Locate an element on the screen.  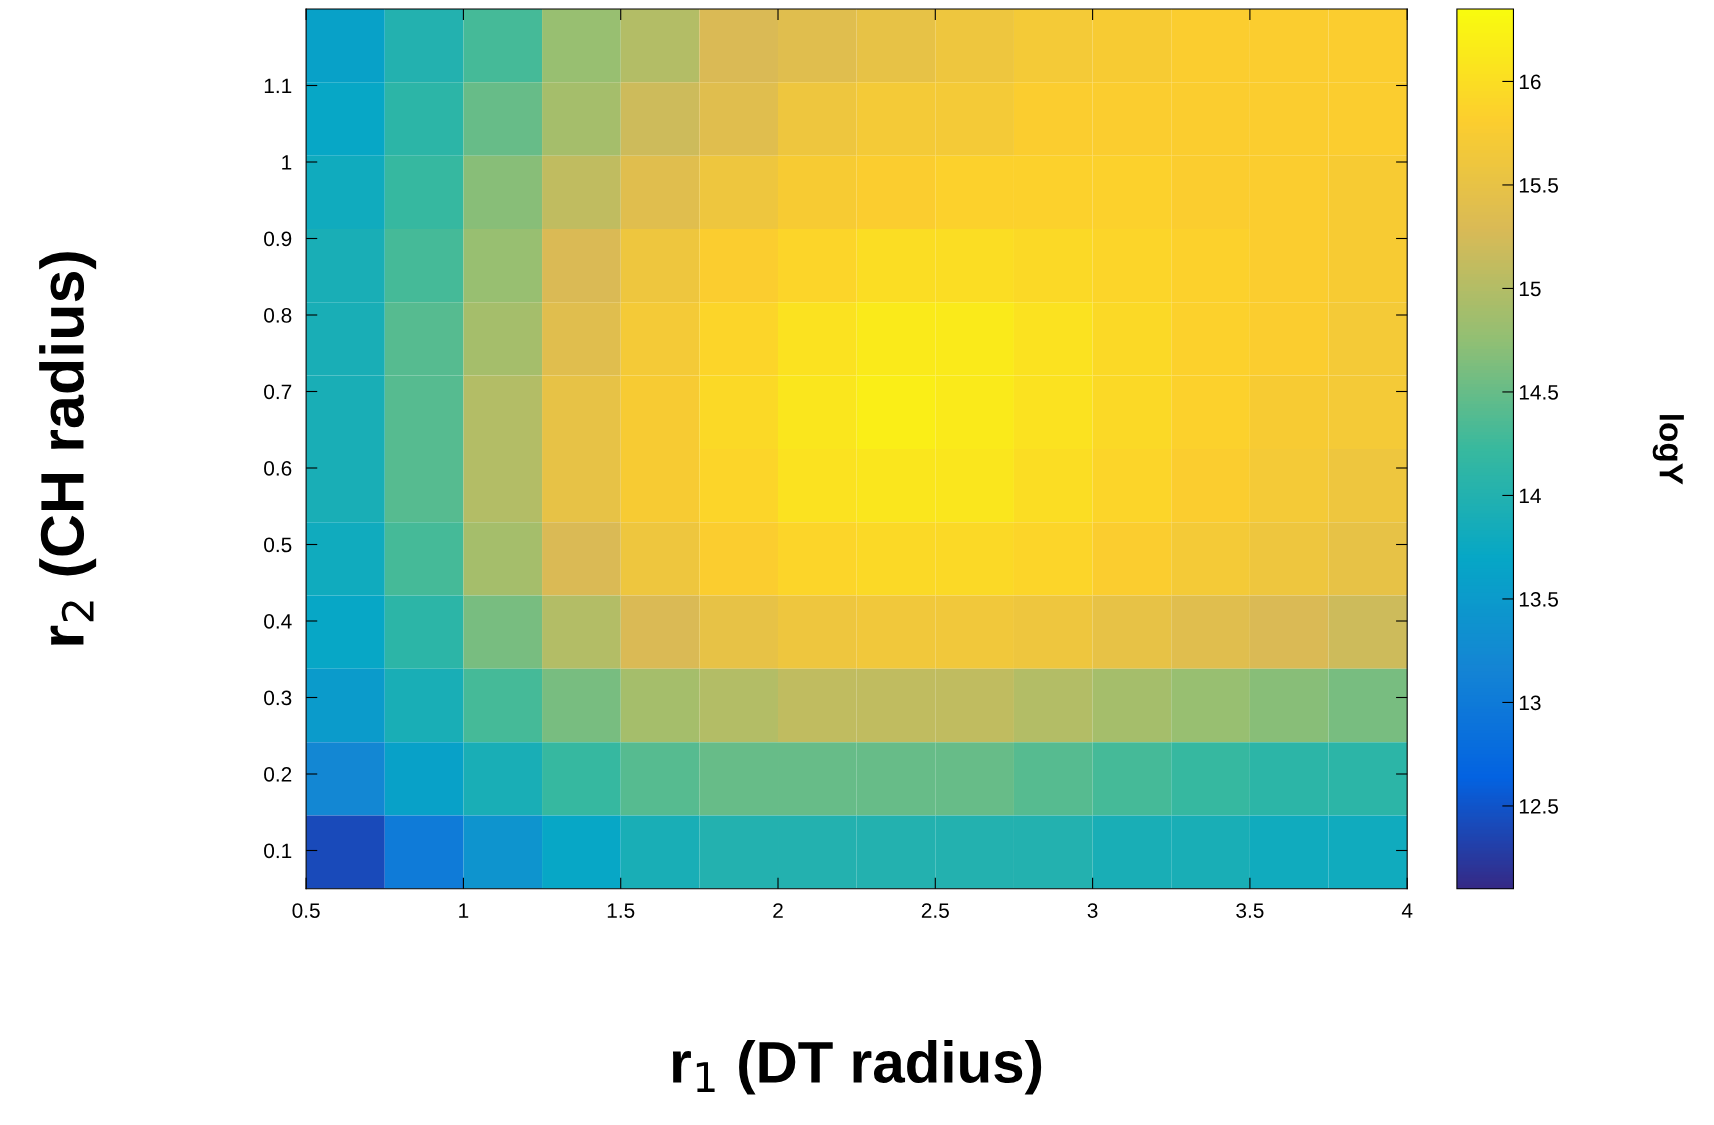
y-tick-label: 0.1 is located at coordinates (278, 851).